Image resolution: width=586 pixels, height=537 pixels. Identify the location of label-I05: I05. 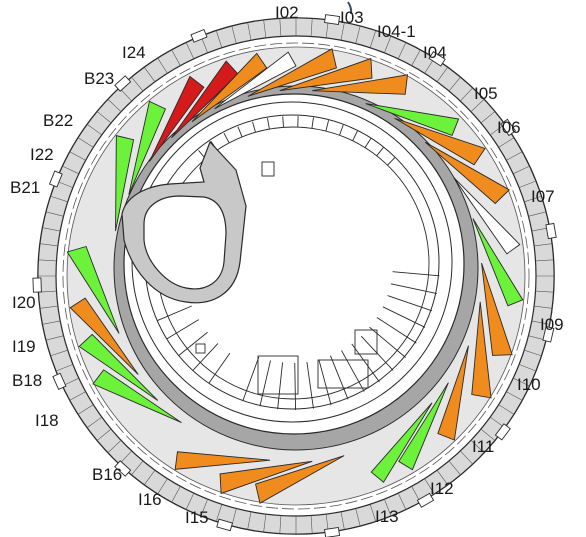
(486, 93).